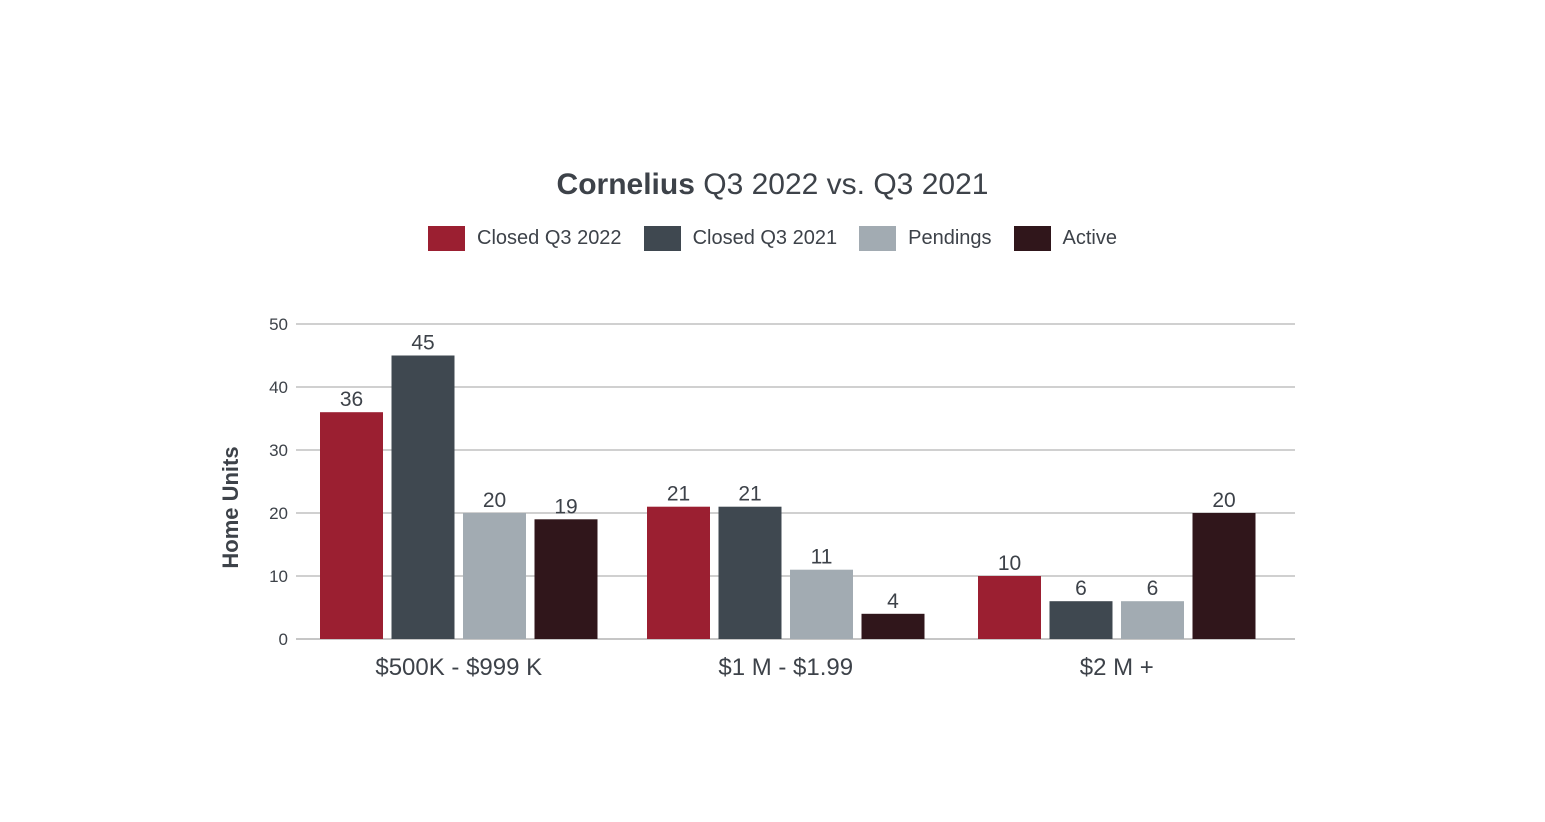 Image resolution: width=1545 pixels, height=822 pixels. I want to click on y-axis-label: Home Units, so click(230, 507).